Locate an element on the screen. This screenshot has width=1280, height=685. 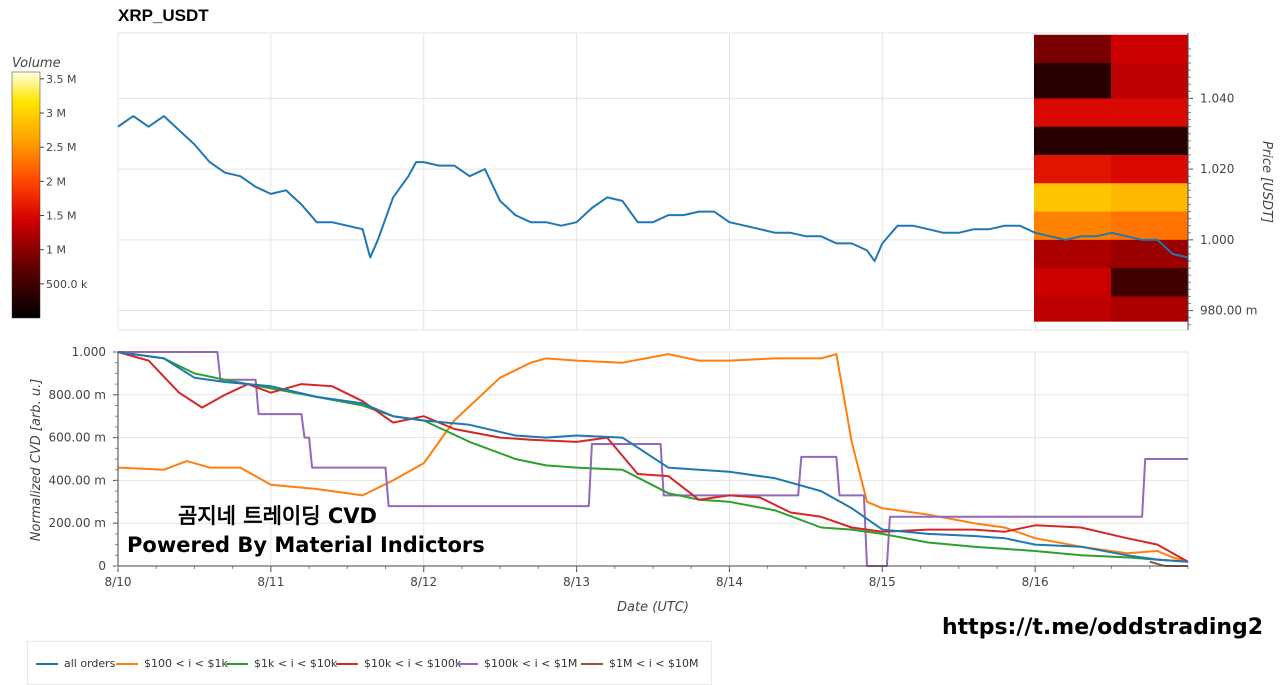
date-axis-label: Date (UTC) is located at coordinates (653, 607).